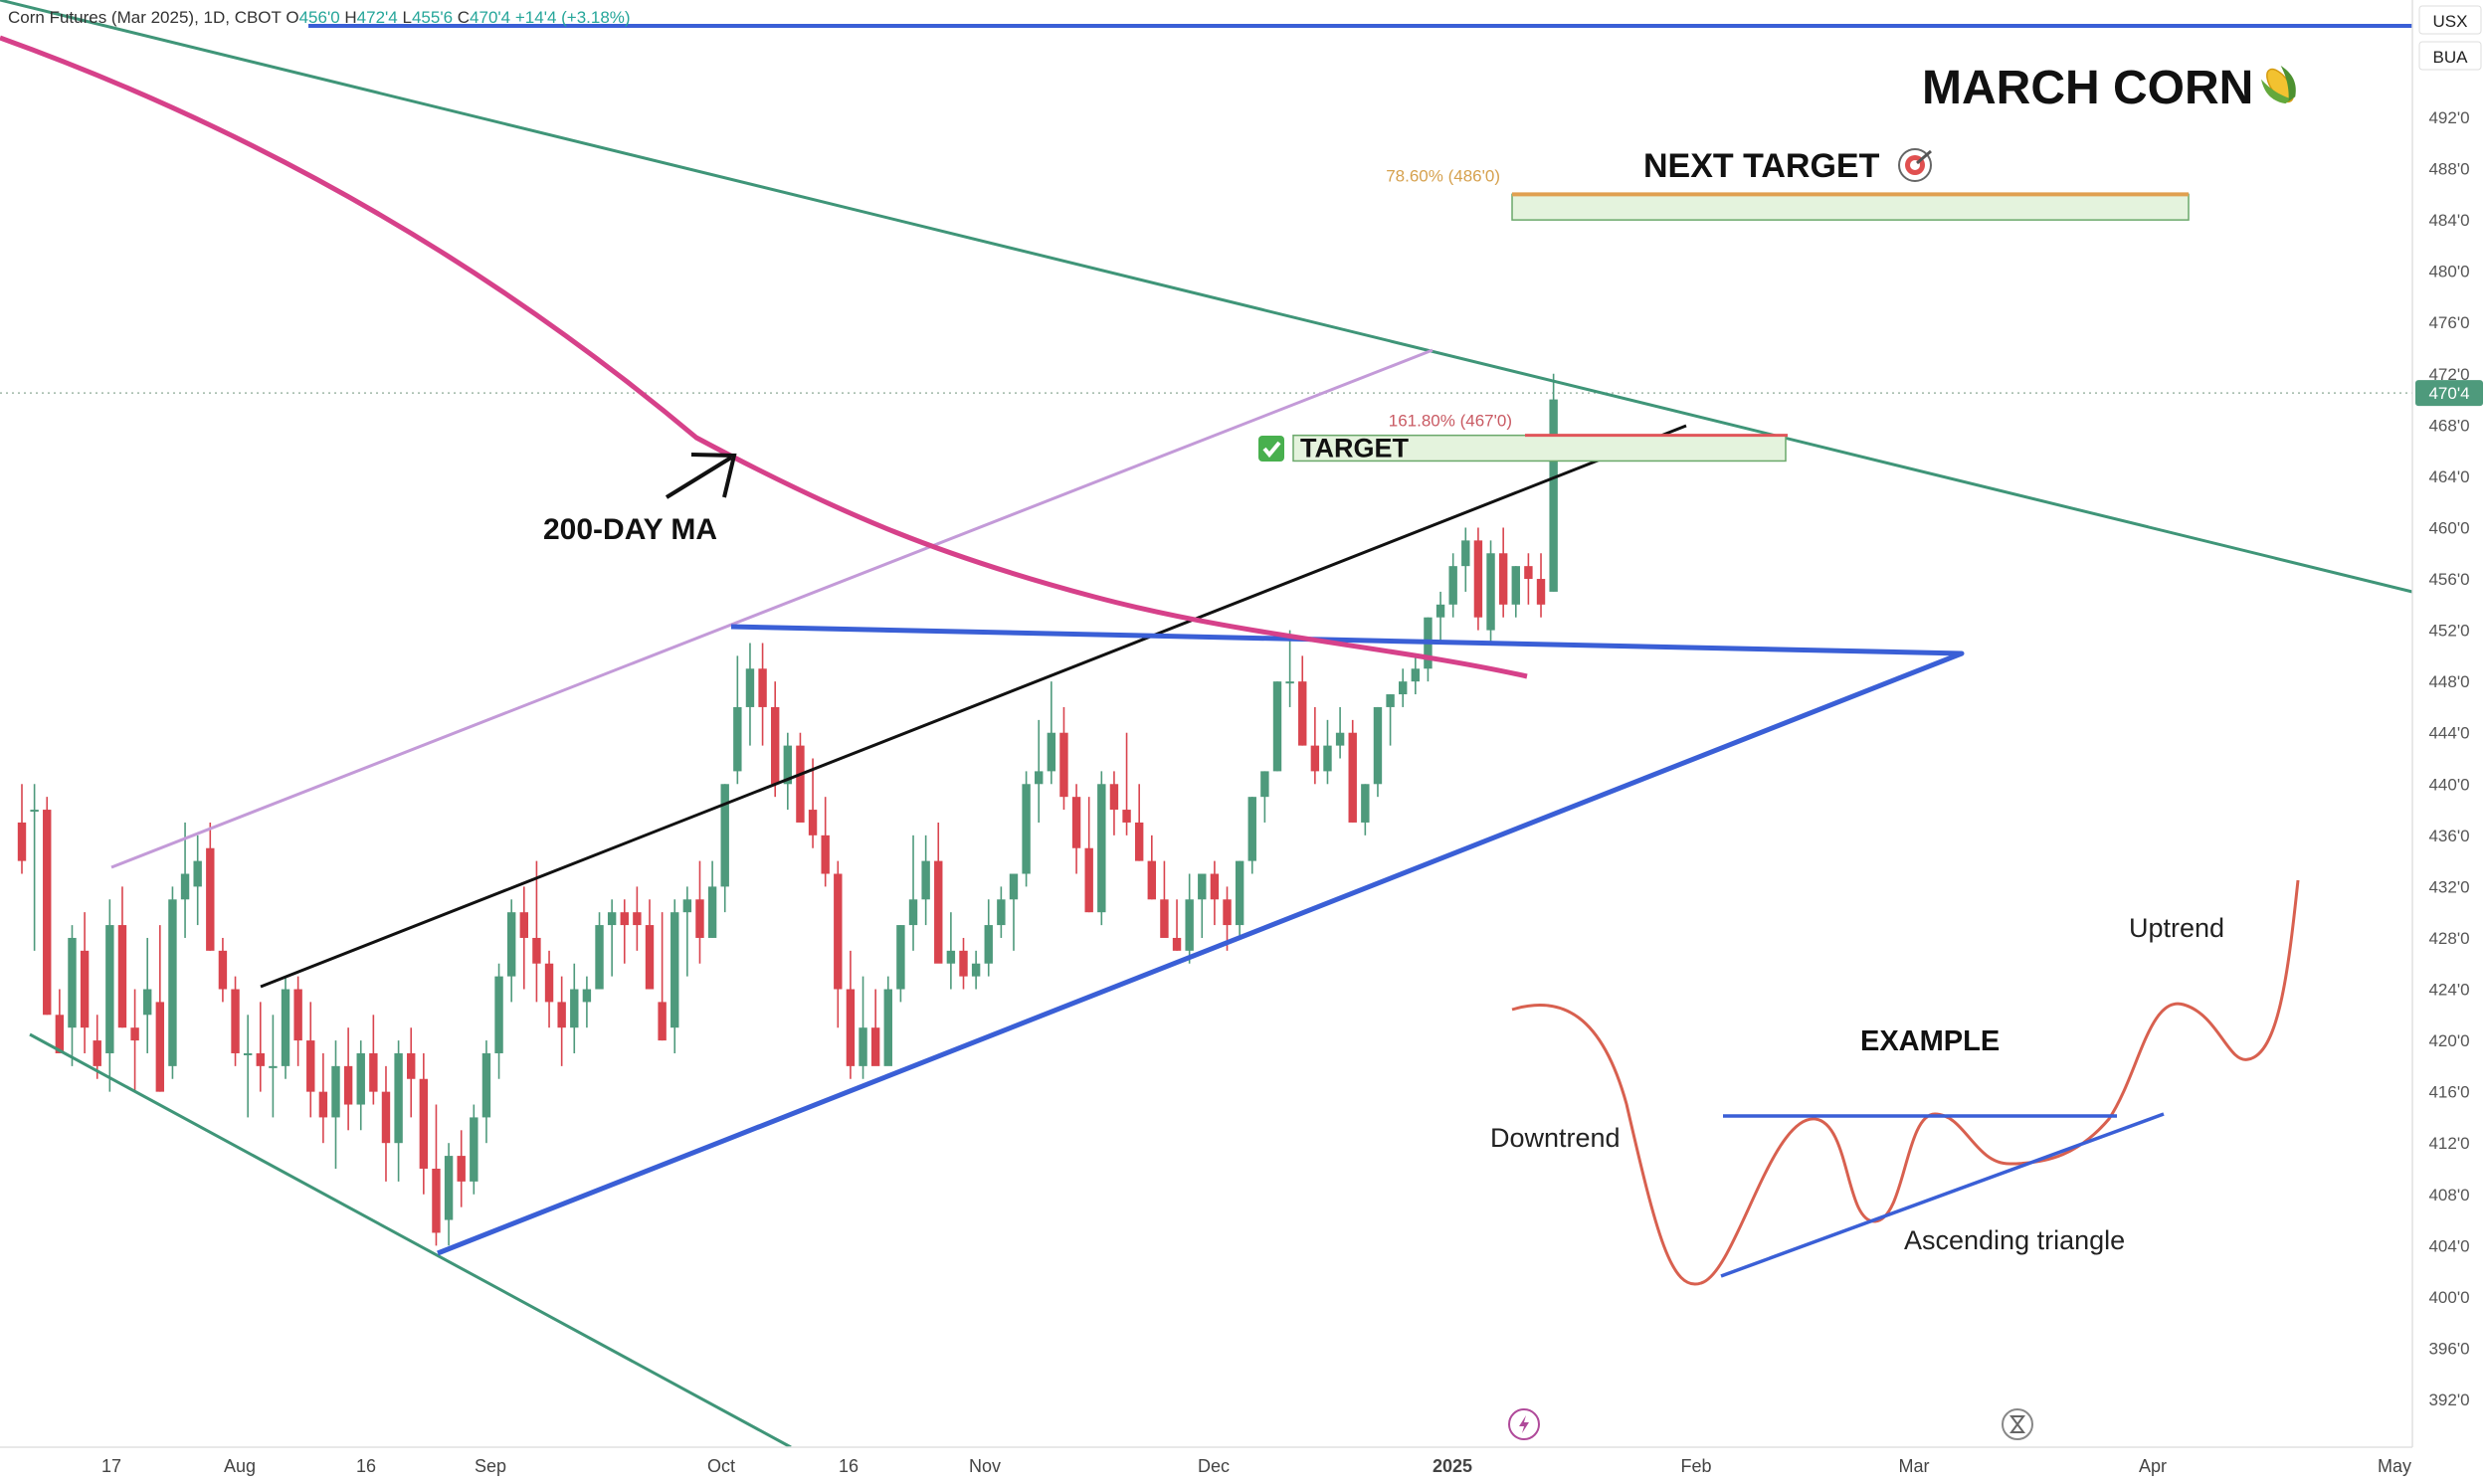  Describe the element at coordinates (2449, 375) in the screenshot. I see `y-tick-label: 472'0` at that location.